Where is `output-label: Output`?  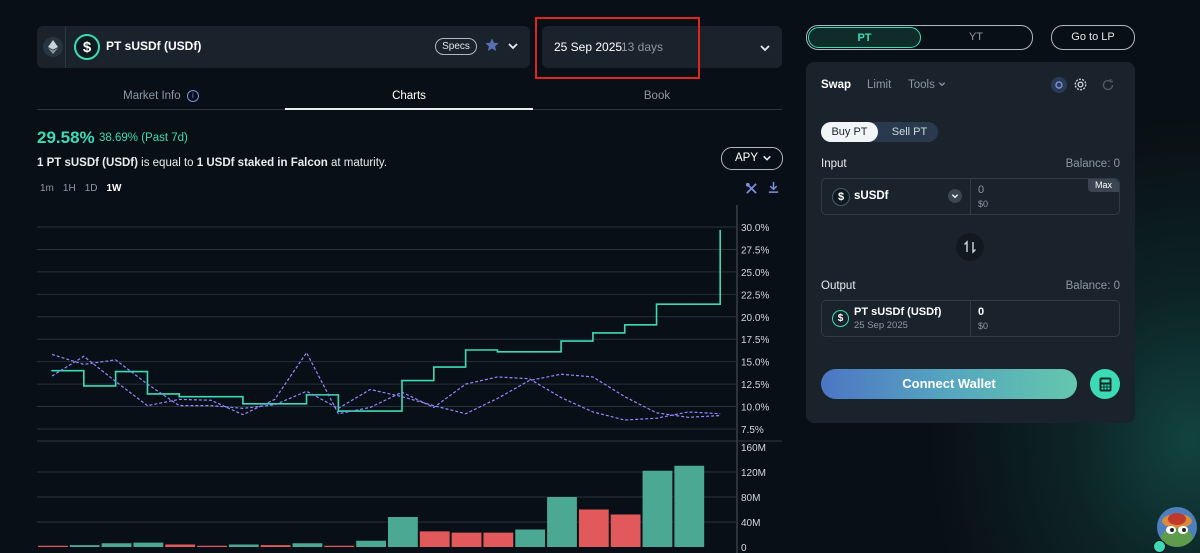 output-label: Output is located at coordinates (838, 286).